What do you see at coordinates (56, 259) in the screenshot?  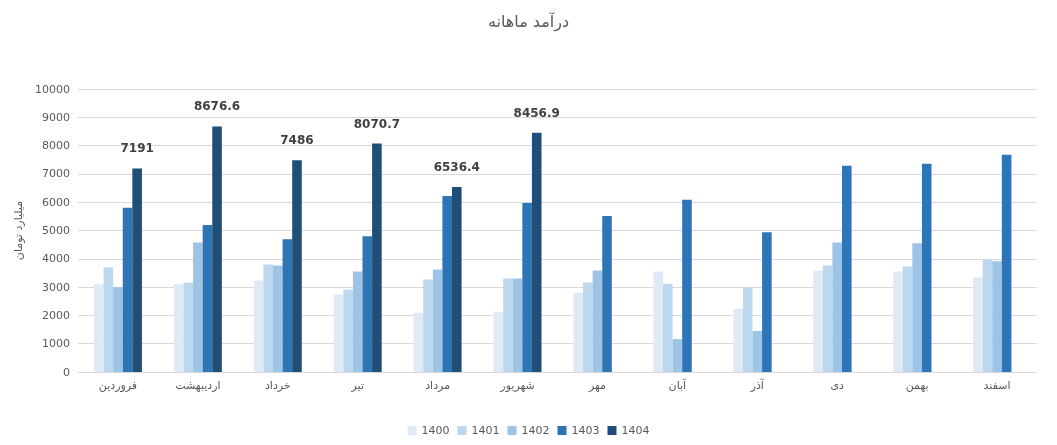 I see `y-tick-label: 4000` at bounding box center [56, 259].